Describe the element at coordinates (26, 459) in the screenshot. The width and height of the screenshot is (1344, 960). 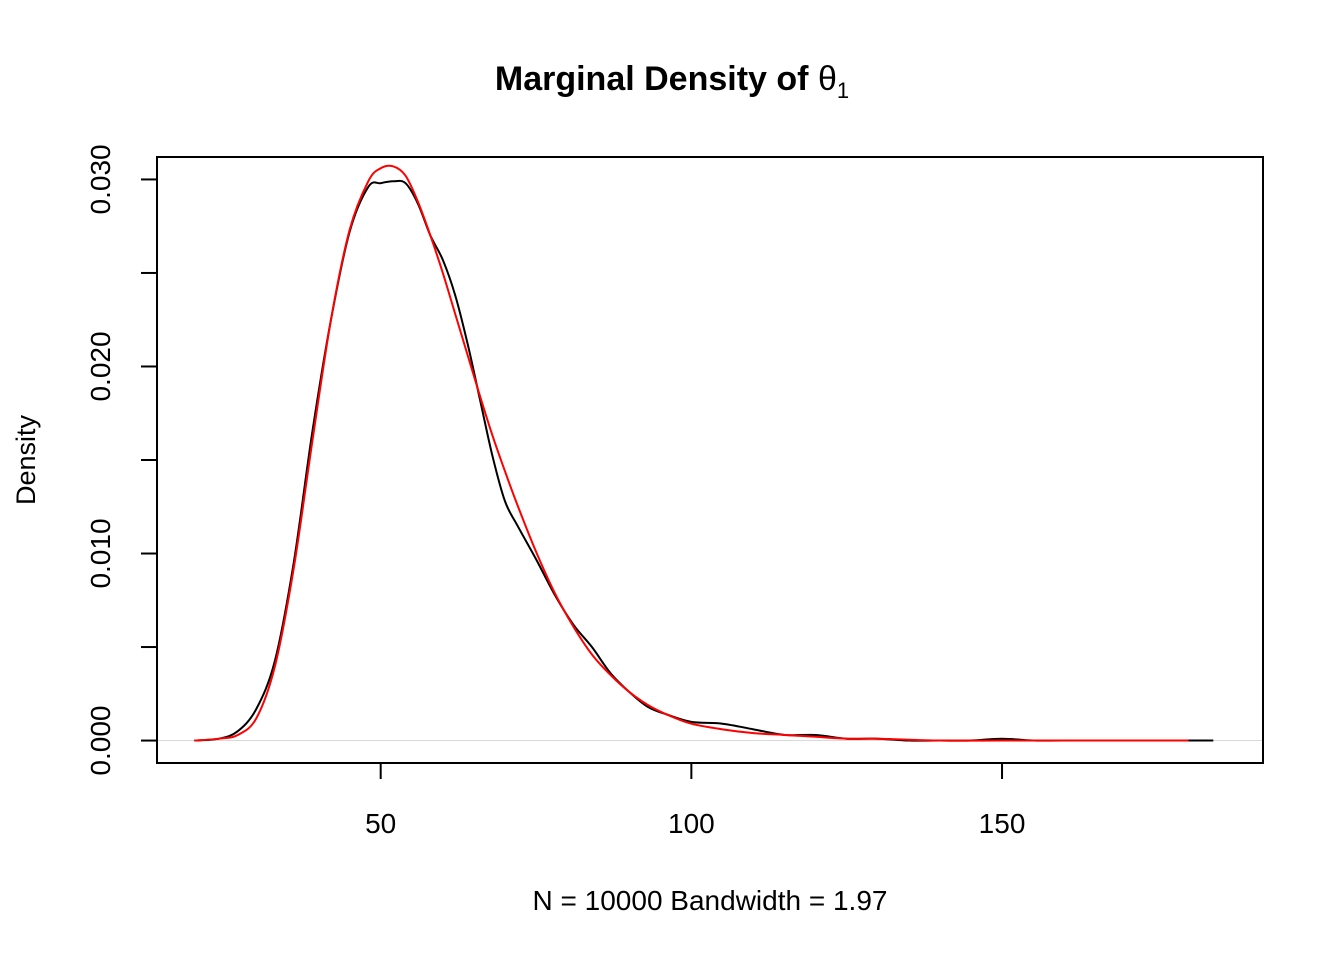
I see `y-axis-label: Density` at that location.